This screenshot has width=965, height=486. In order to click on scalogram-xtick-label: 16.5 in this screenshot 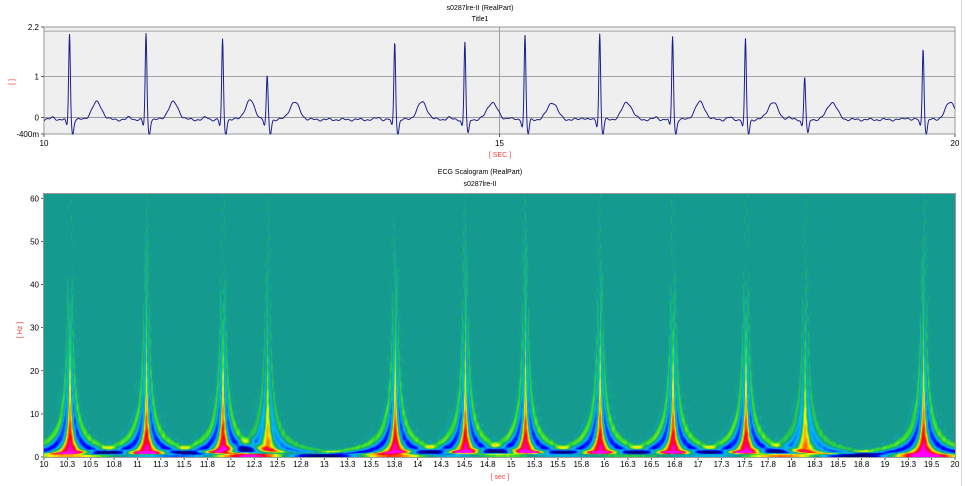, I will do `click(652, 464)`.